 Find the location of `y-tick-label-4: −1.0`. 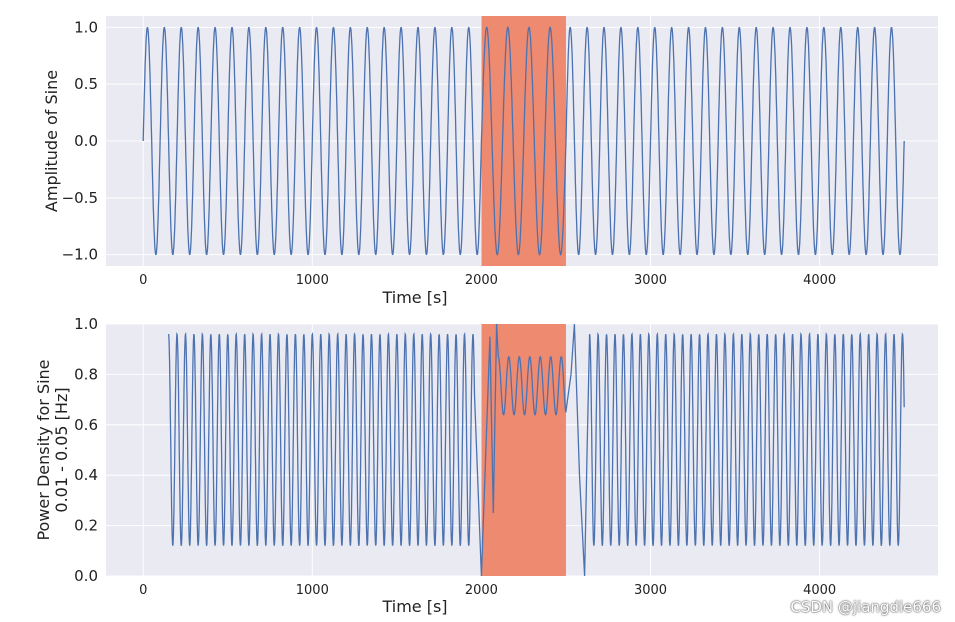

y-tick-label-4: −1.0 is located at coordinates (80, 255).